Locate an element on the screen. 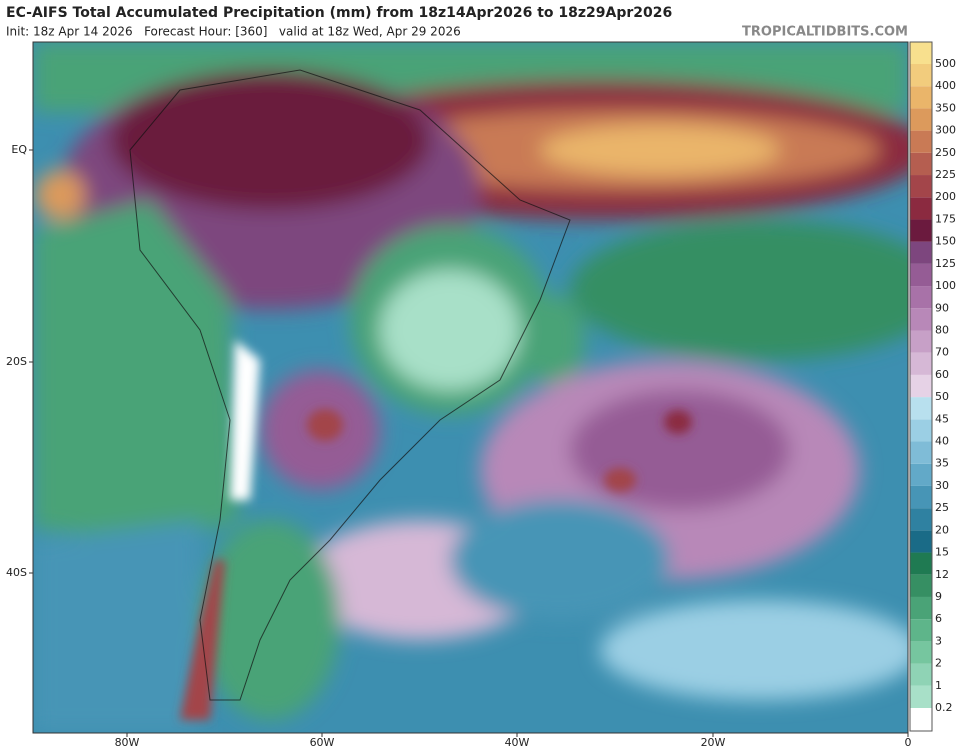  colorbar-label: 400 is located at coordinates (945, 85).